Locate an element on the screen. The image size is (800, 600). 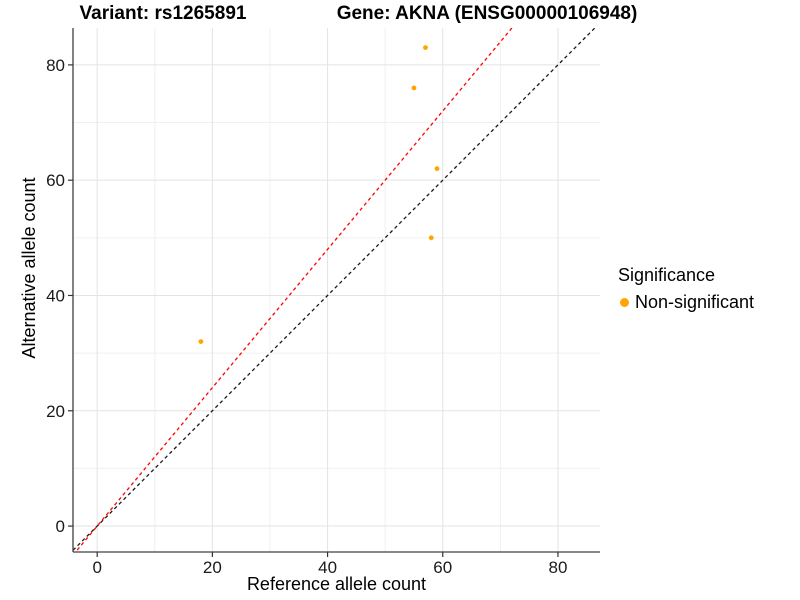
x-axis-title: Reference allele count is located at coordinates (336, 584).